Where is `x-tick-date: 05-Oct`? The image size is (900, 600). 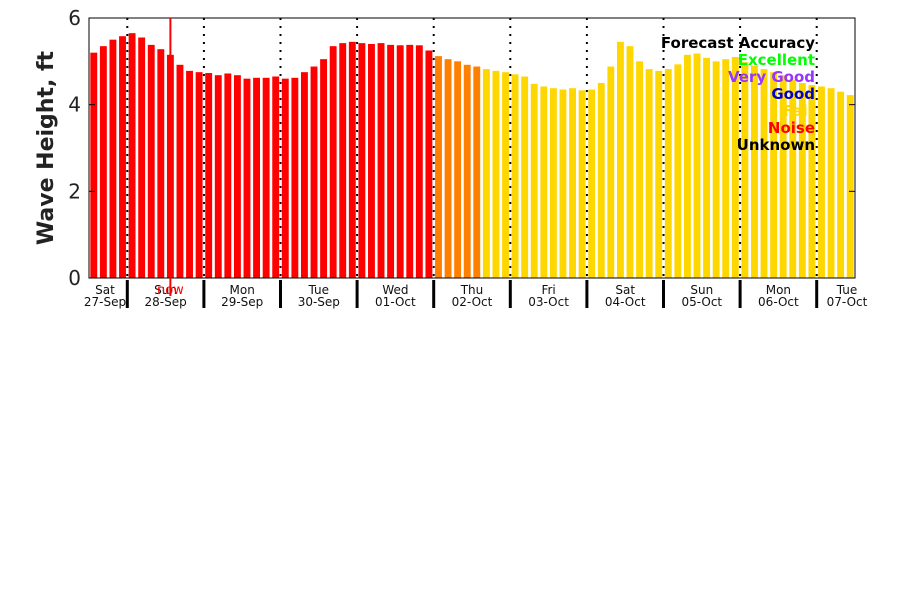
x-tick-date: 05-Oct is located at coordinates (701, 302).